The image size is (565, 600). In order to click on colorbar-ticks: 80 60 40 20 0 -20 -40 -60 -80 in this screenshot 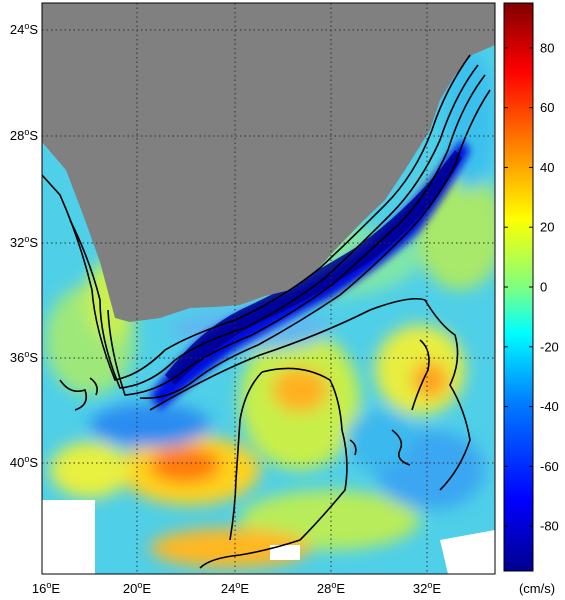, I will do `click(531, 287)`.